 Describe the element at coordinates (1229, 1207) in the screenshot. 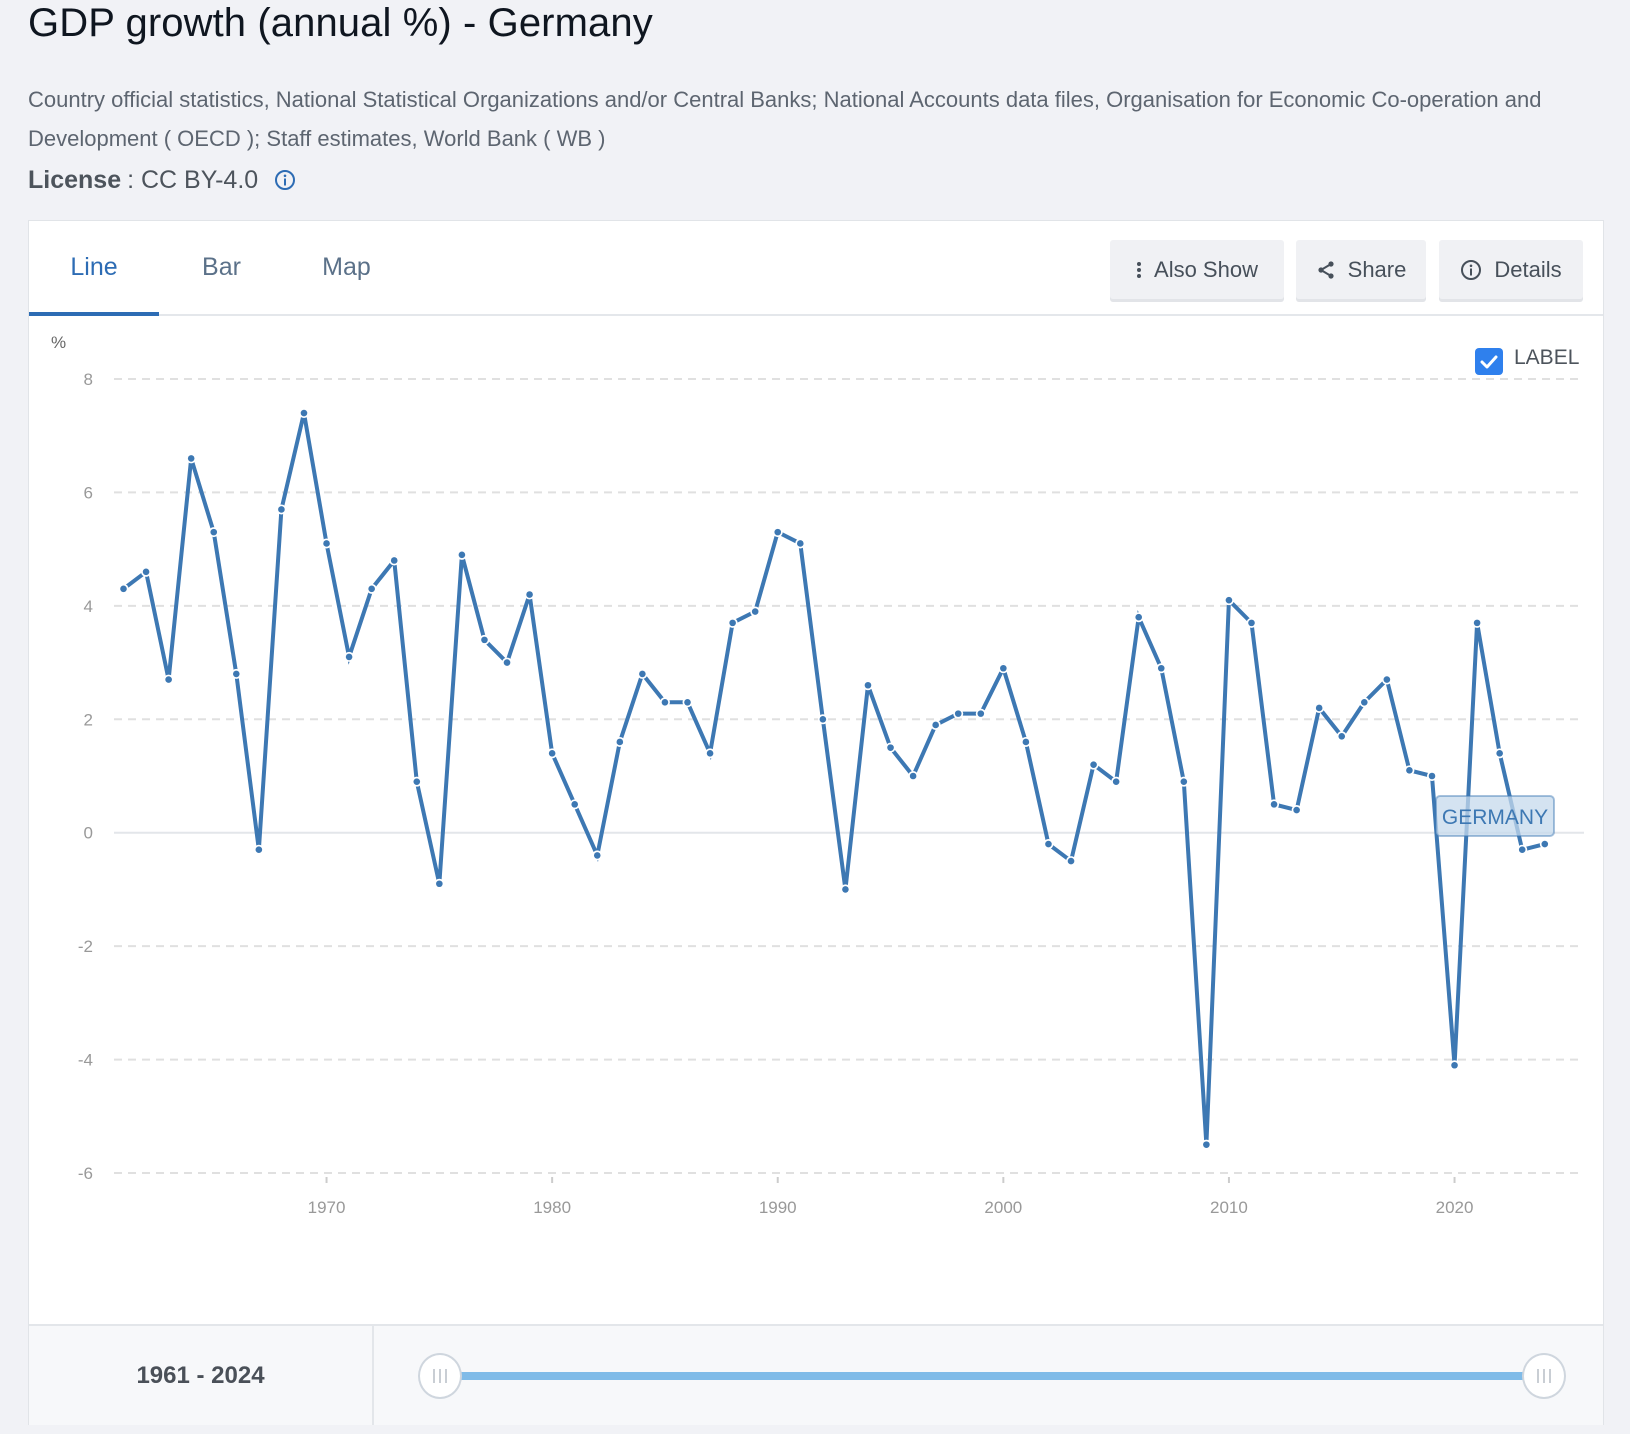

I see `x-tick-label: 2010` at that location.